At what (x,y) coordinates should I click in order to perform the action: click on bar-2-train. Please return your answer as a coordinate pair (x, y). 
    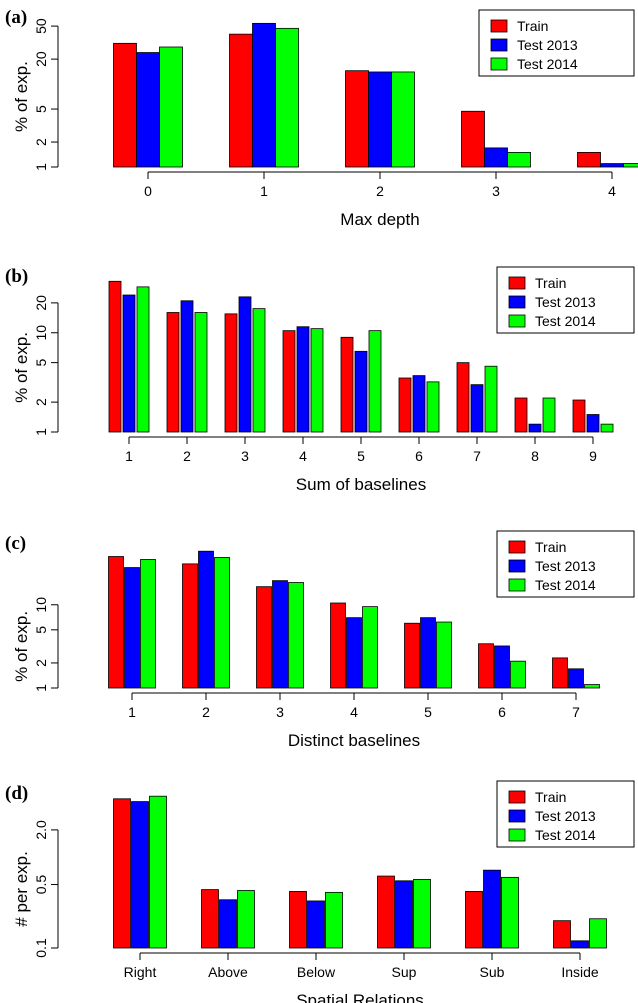
    Looking at the image, I should click on (173, 372).